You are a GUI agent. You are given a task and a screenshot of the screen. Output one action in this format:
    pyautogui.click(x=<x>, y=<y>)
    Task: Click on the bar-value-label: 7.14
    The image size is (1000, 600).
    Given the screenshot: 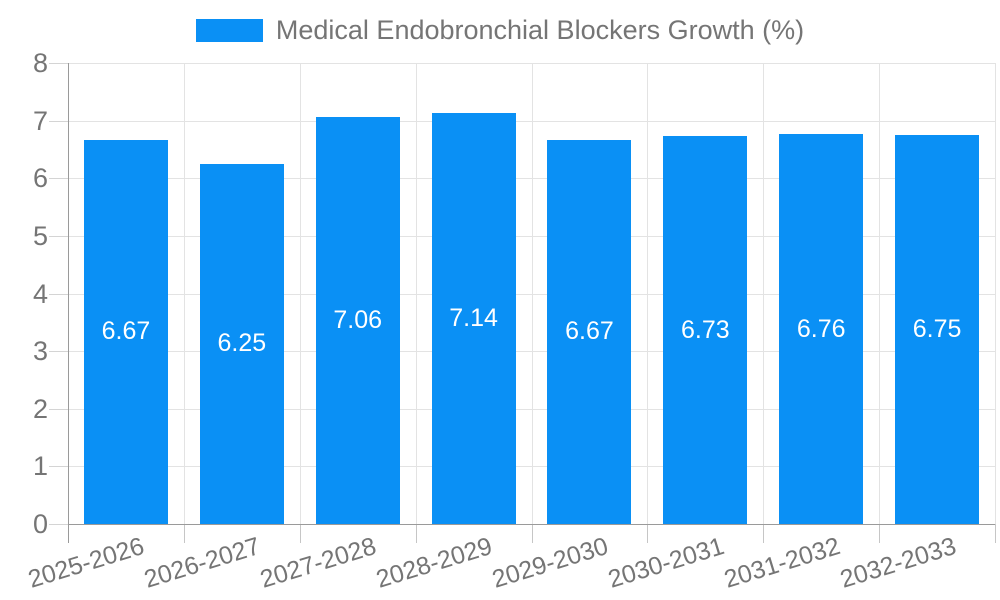 What is the action you would take?
    pyautogui.click(x=473, y=317)
    